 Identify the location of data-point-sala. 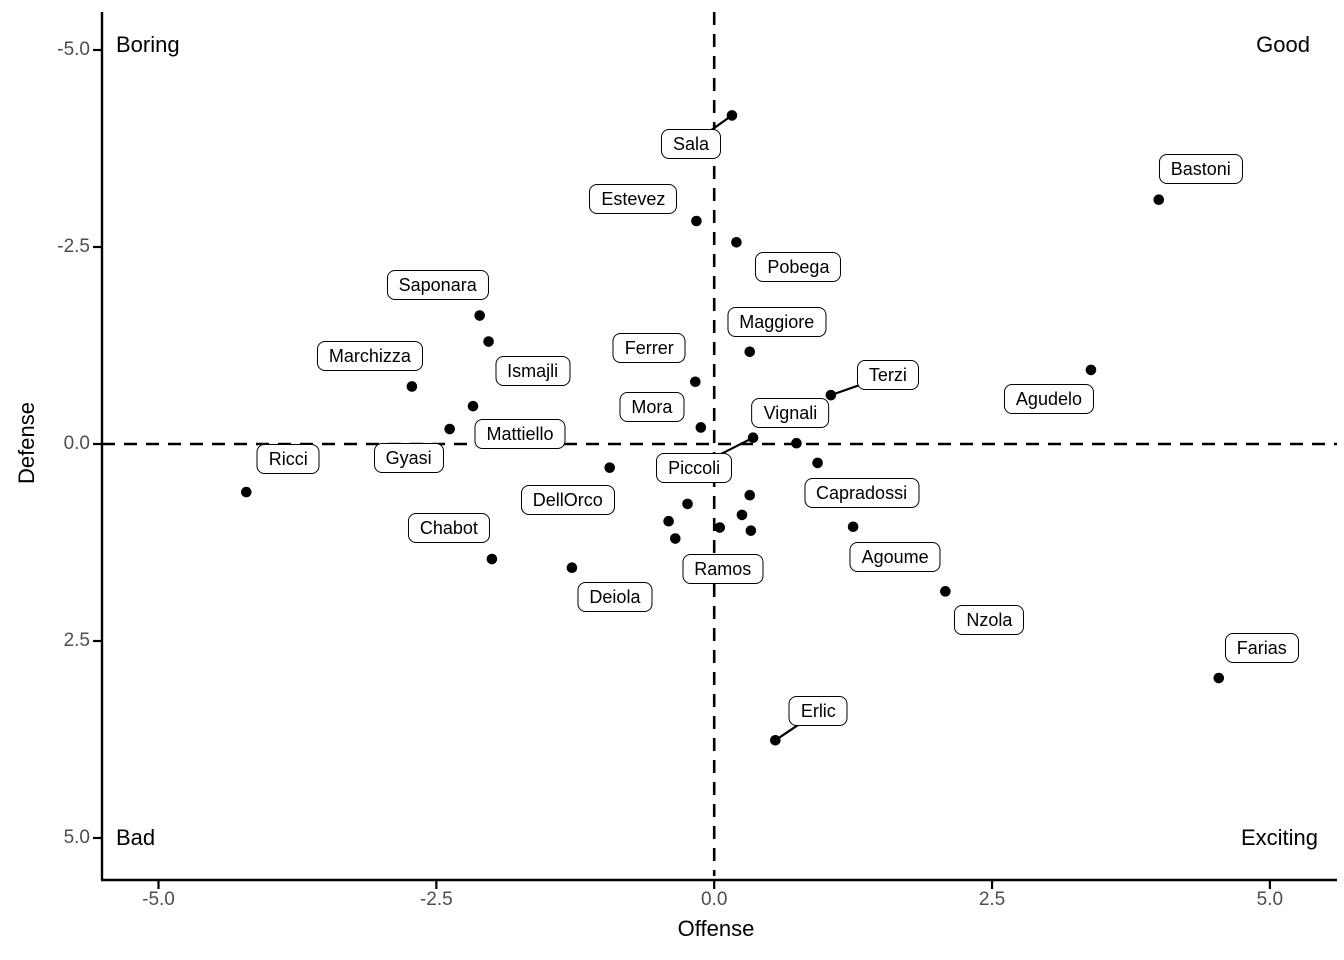
(732, 115).